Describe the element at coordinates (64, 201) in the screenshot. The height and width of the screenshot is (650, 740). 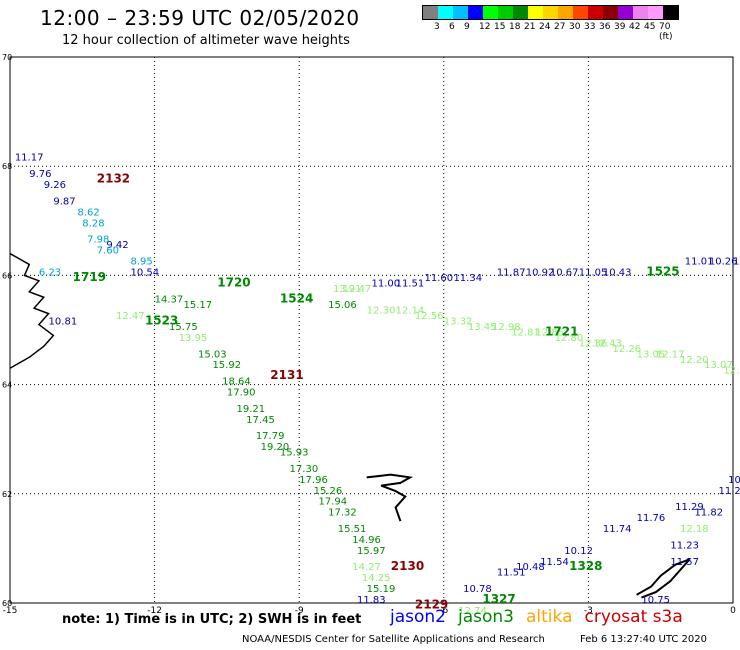
I see `wave-height-label: 9.87` at that location.